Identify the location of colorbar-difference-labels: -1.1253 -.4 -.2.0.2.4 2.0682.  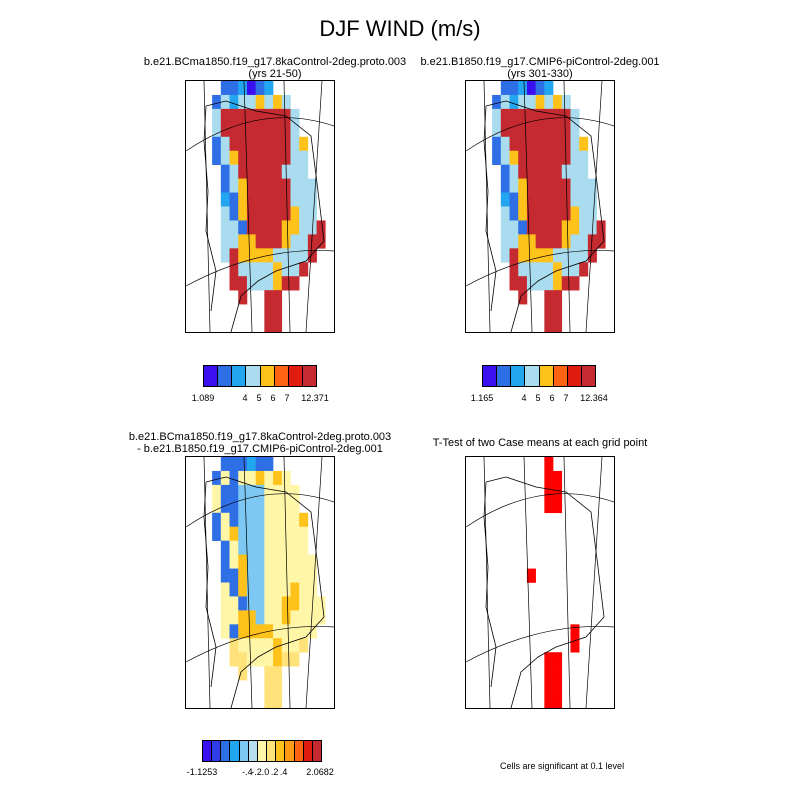
(260, 773).